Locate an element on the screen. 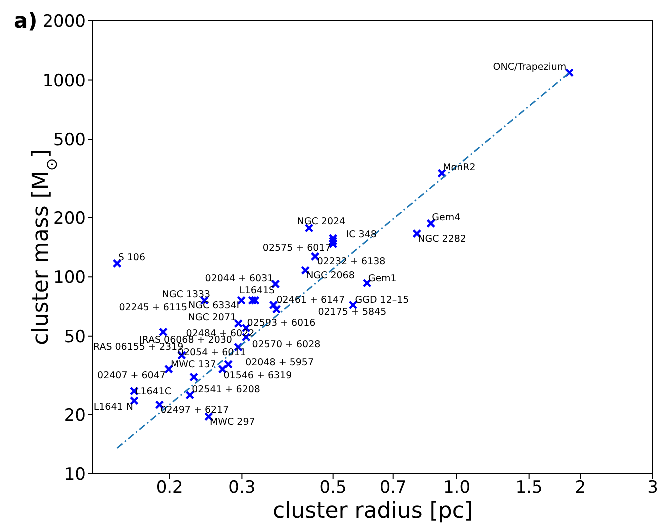 This screenshot has height=526, width=657. annotation: Gem4 is located at coordinates (446, 218).